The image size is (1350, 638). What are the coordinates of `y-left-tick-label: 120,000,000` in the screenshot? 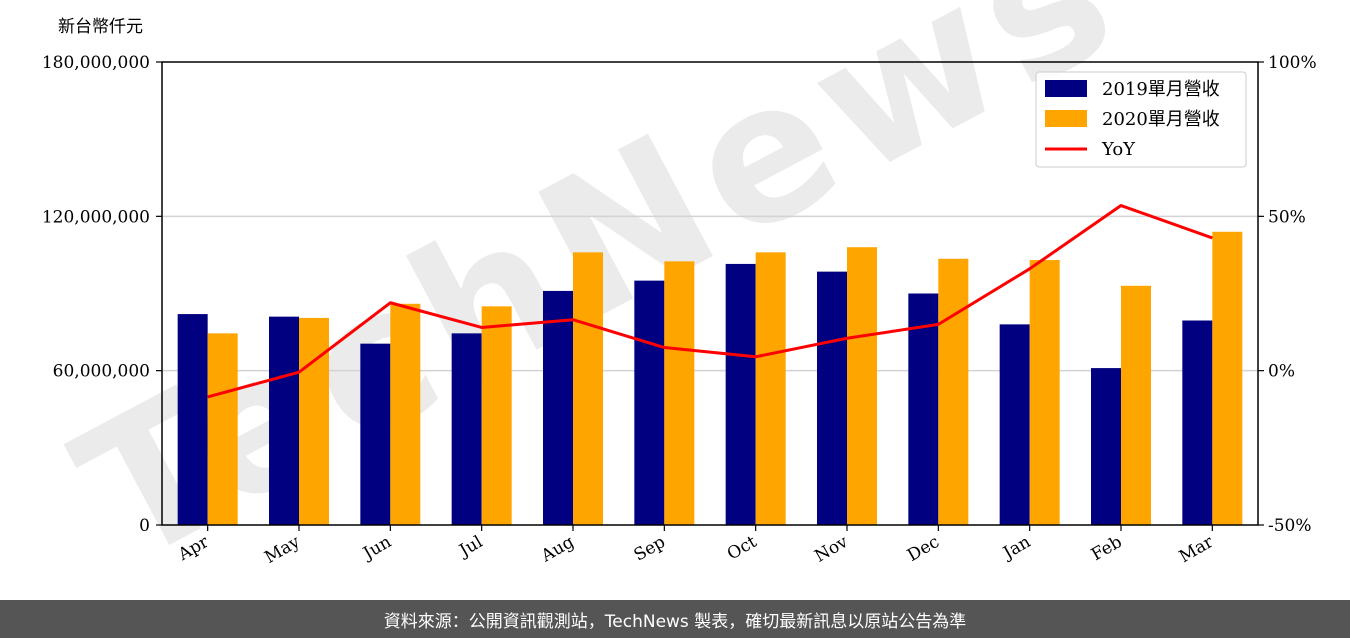 It's located at (96, 217).